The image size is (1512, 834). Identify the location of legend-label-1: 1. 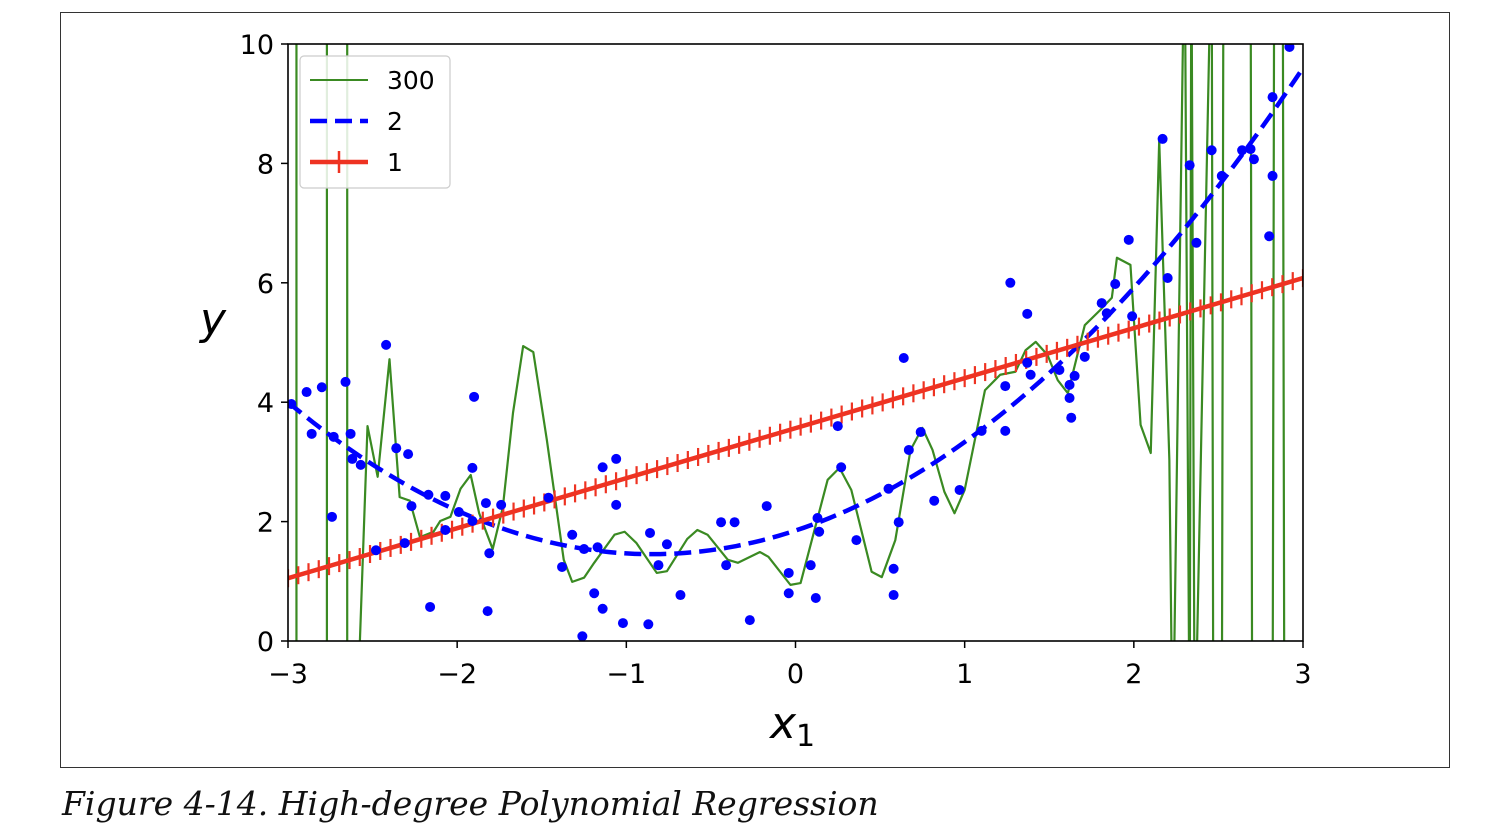
(395, 162).